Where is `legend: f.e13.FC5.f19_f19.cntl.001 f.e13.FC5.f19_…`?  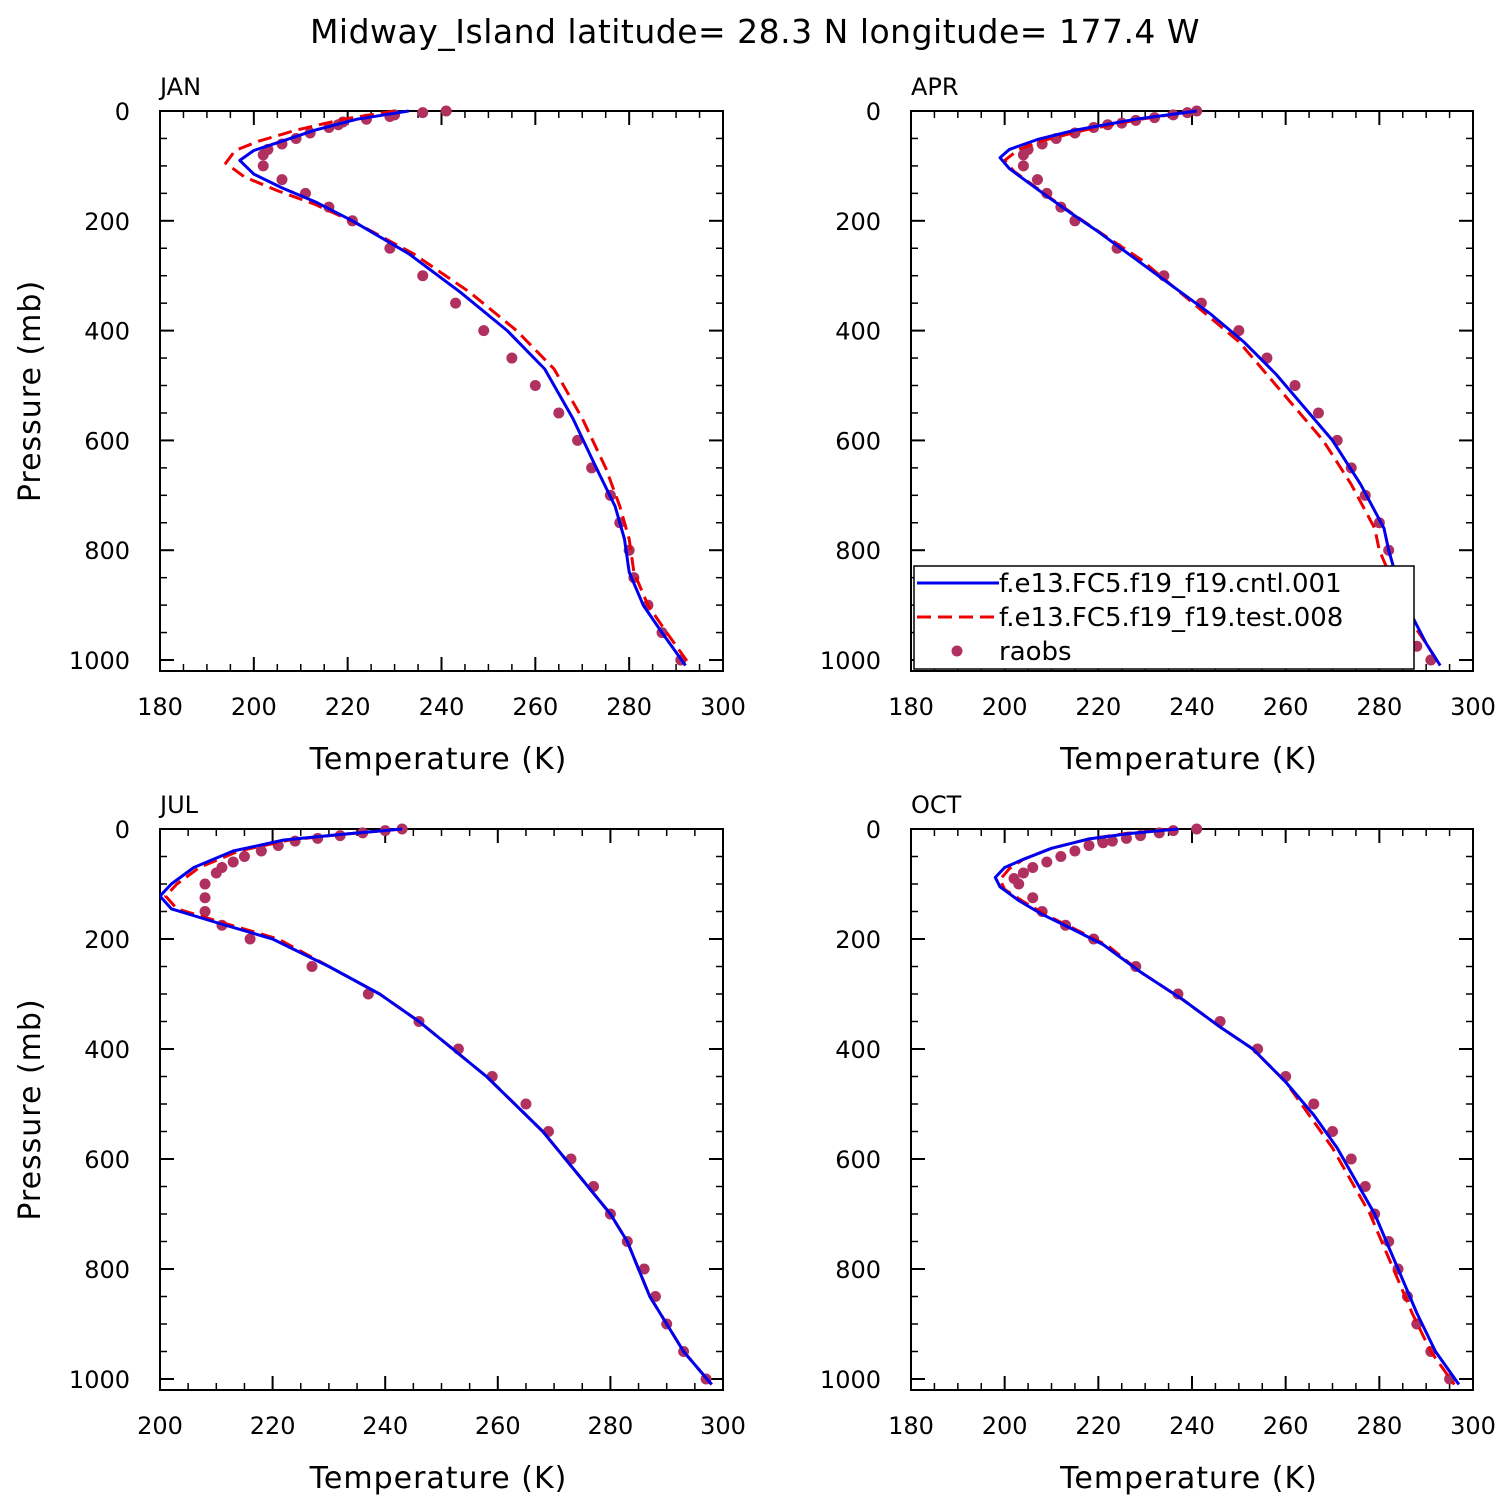 legend: f.e13.FC5.f19_f19.cntl.001 f.e13.FC5.f19_… is located at coordinates (1164, 617).